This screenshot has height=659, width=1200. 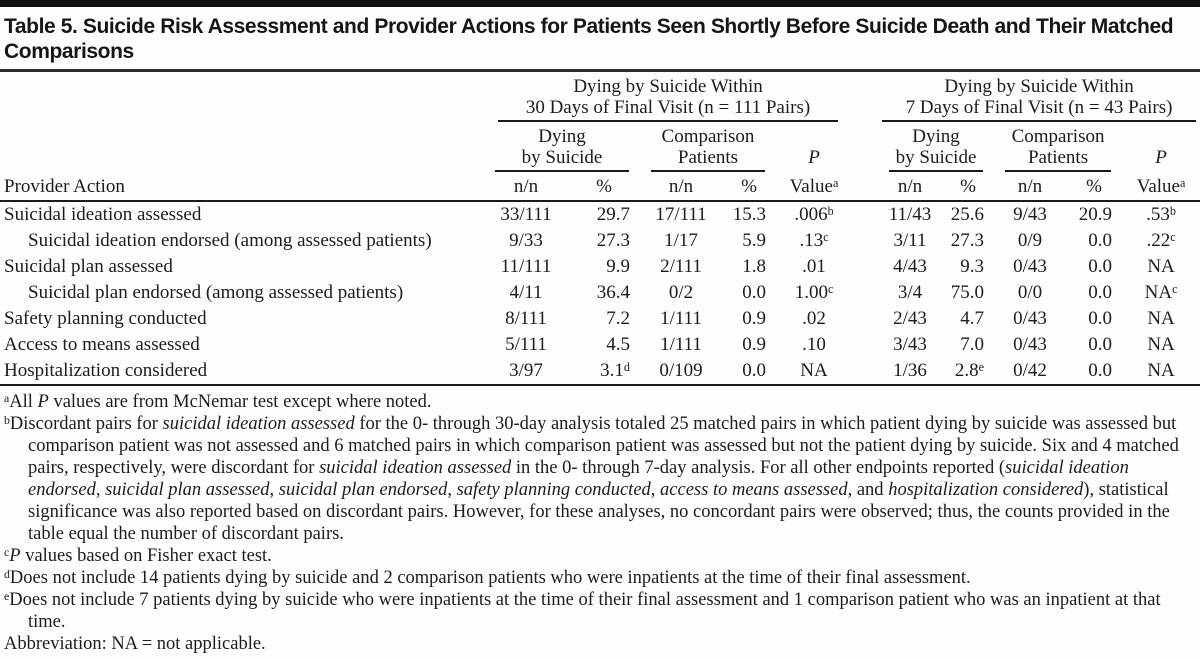 I want to click on subheader-line: Comparison, so click(x=1058, y=136).